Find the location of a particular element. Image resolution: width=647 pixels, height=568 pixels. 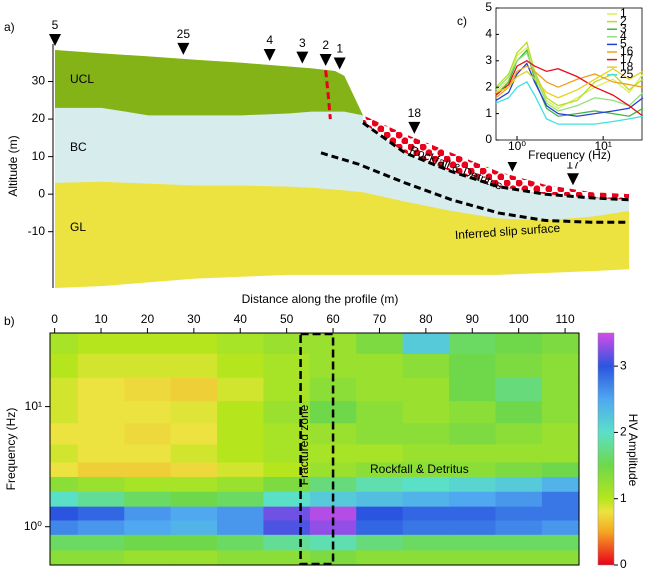

station-label: 18 is located at coordinates (415, 113).